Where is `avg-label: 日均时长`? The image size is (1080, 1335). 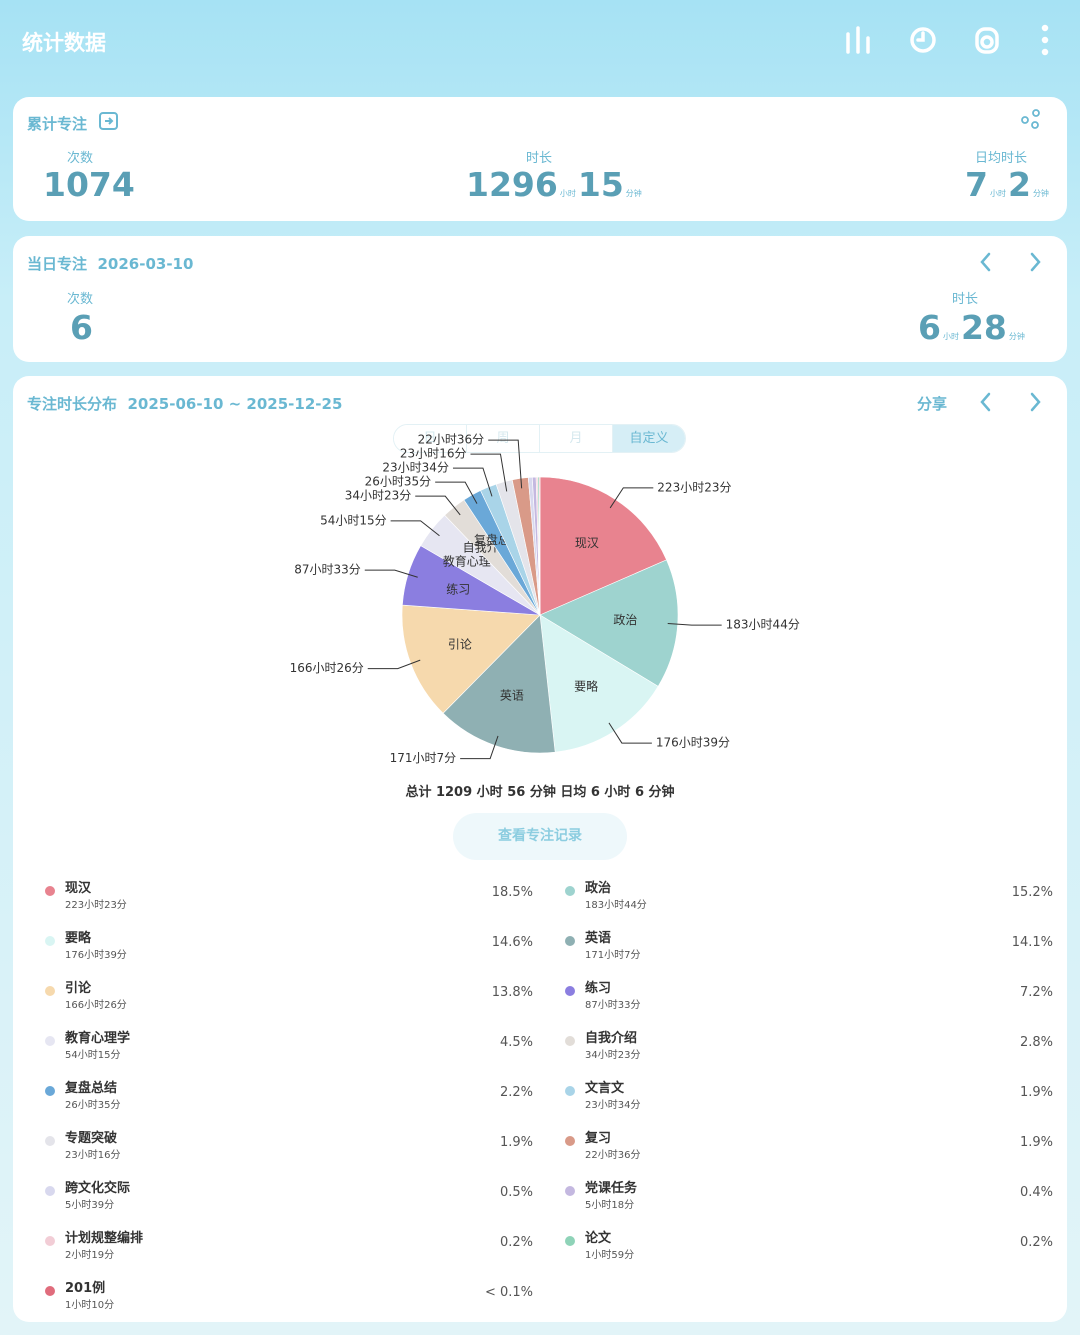 avg-label: 日均时长 is located at coordinates (1001, 158).